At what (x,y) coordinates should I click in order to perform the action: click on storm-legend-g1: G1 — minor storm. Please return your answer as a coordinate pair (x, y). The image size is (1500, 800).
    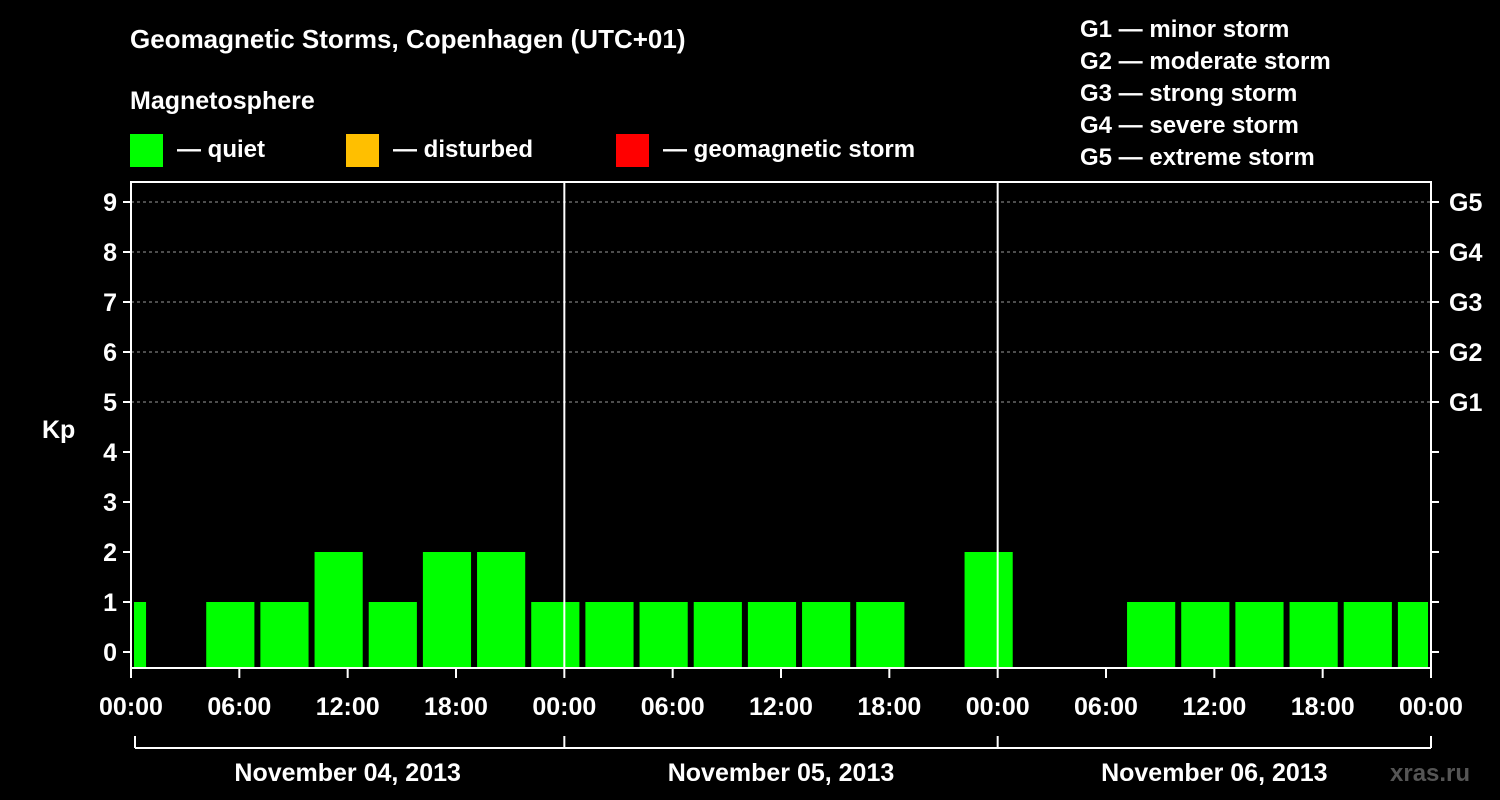
    Looking at the image, I should click on (1184, 29).